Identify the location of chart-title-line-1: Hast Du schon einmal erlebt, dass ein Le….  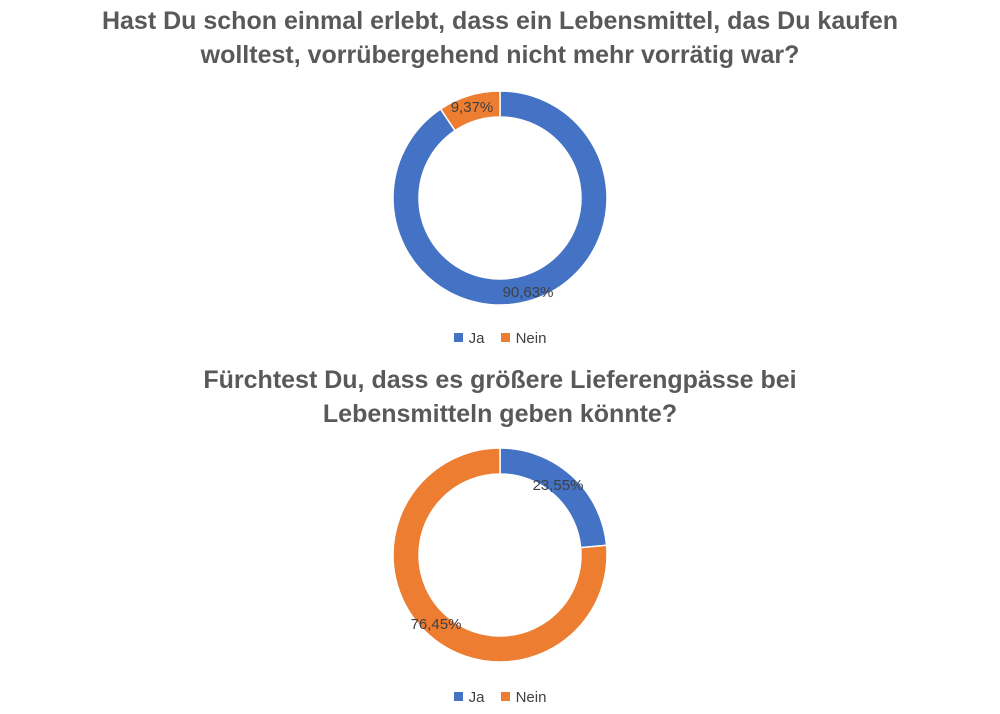
(500, 21).